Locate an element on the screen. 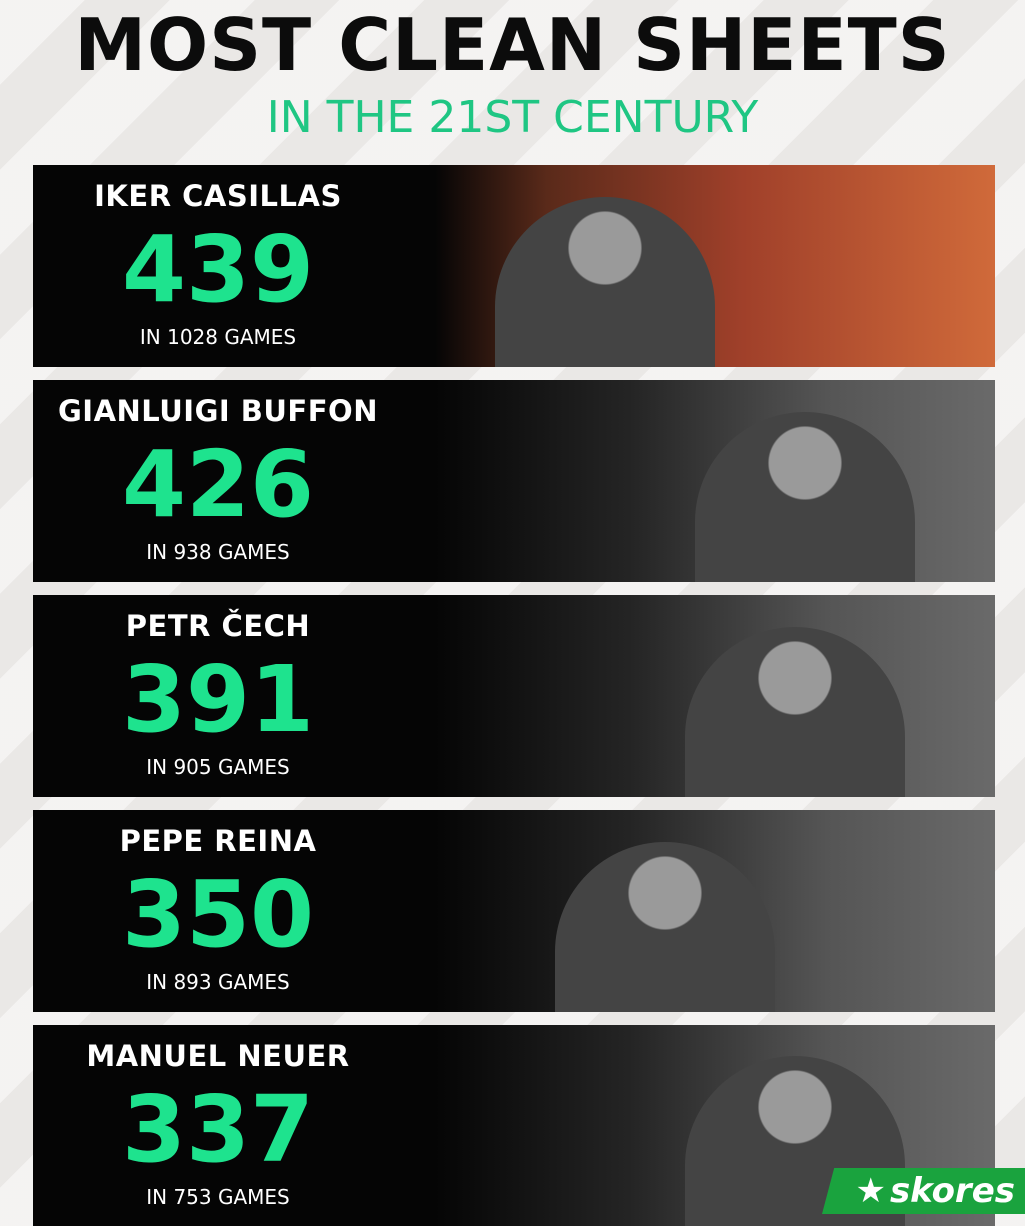 The height and width of the screenshot is (1226, 1025). page-subtitle: IN THE 21ST CENTURY is located at coordinates (512, 117).